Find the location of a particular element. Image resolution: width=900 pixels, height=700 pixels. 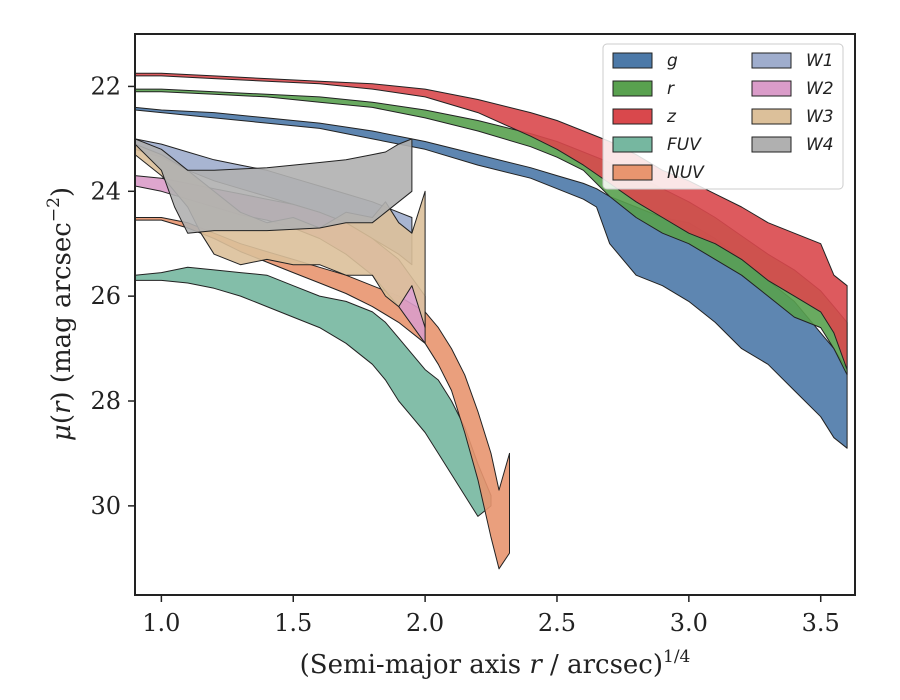

y-tick-label: 28 is located at coordinates (105, 401).